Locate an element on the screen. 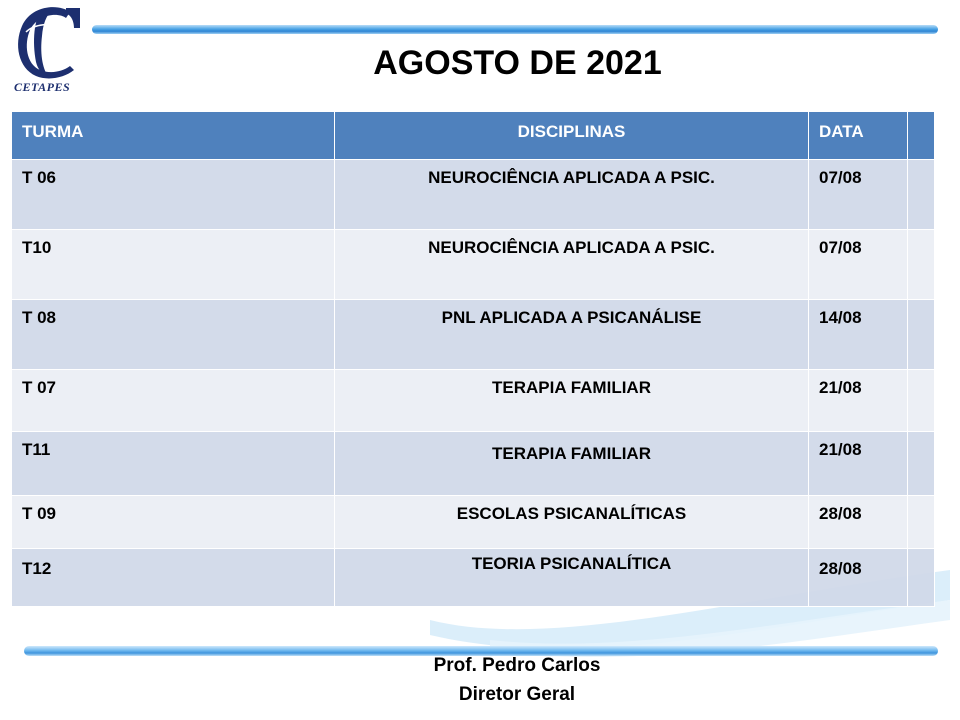  cell-turma: T 07 is located at coordinates (173, 400).